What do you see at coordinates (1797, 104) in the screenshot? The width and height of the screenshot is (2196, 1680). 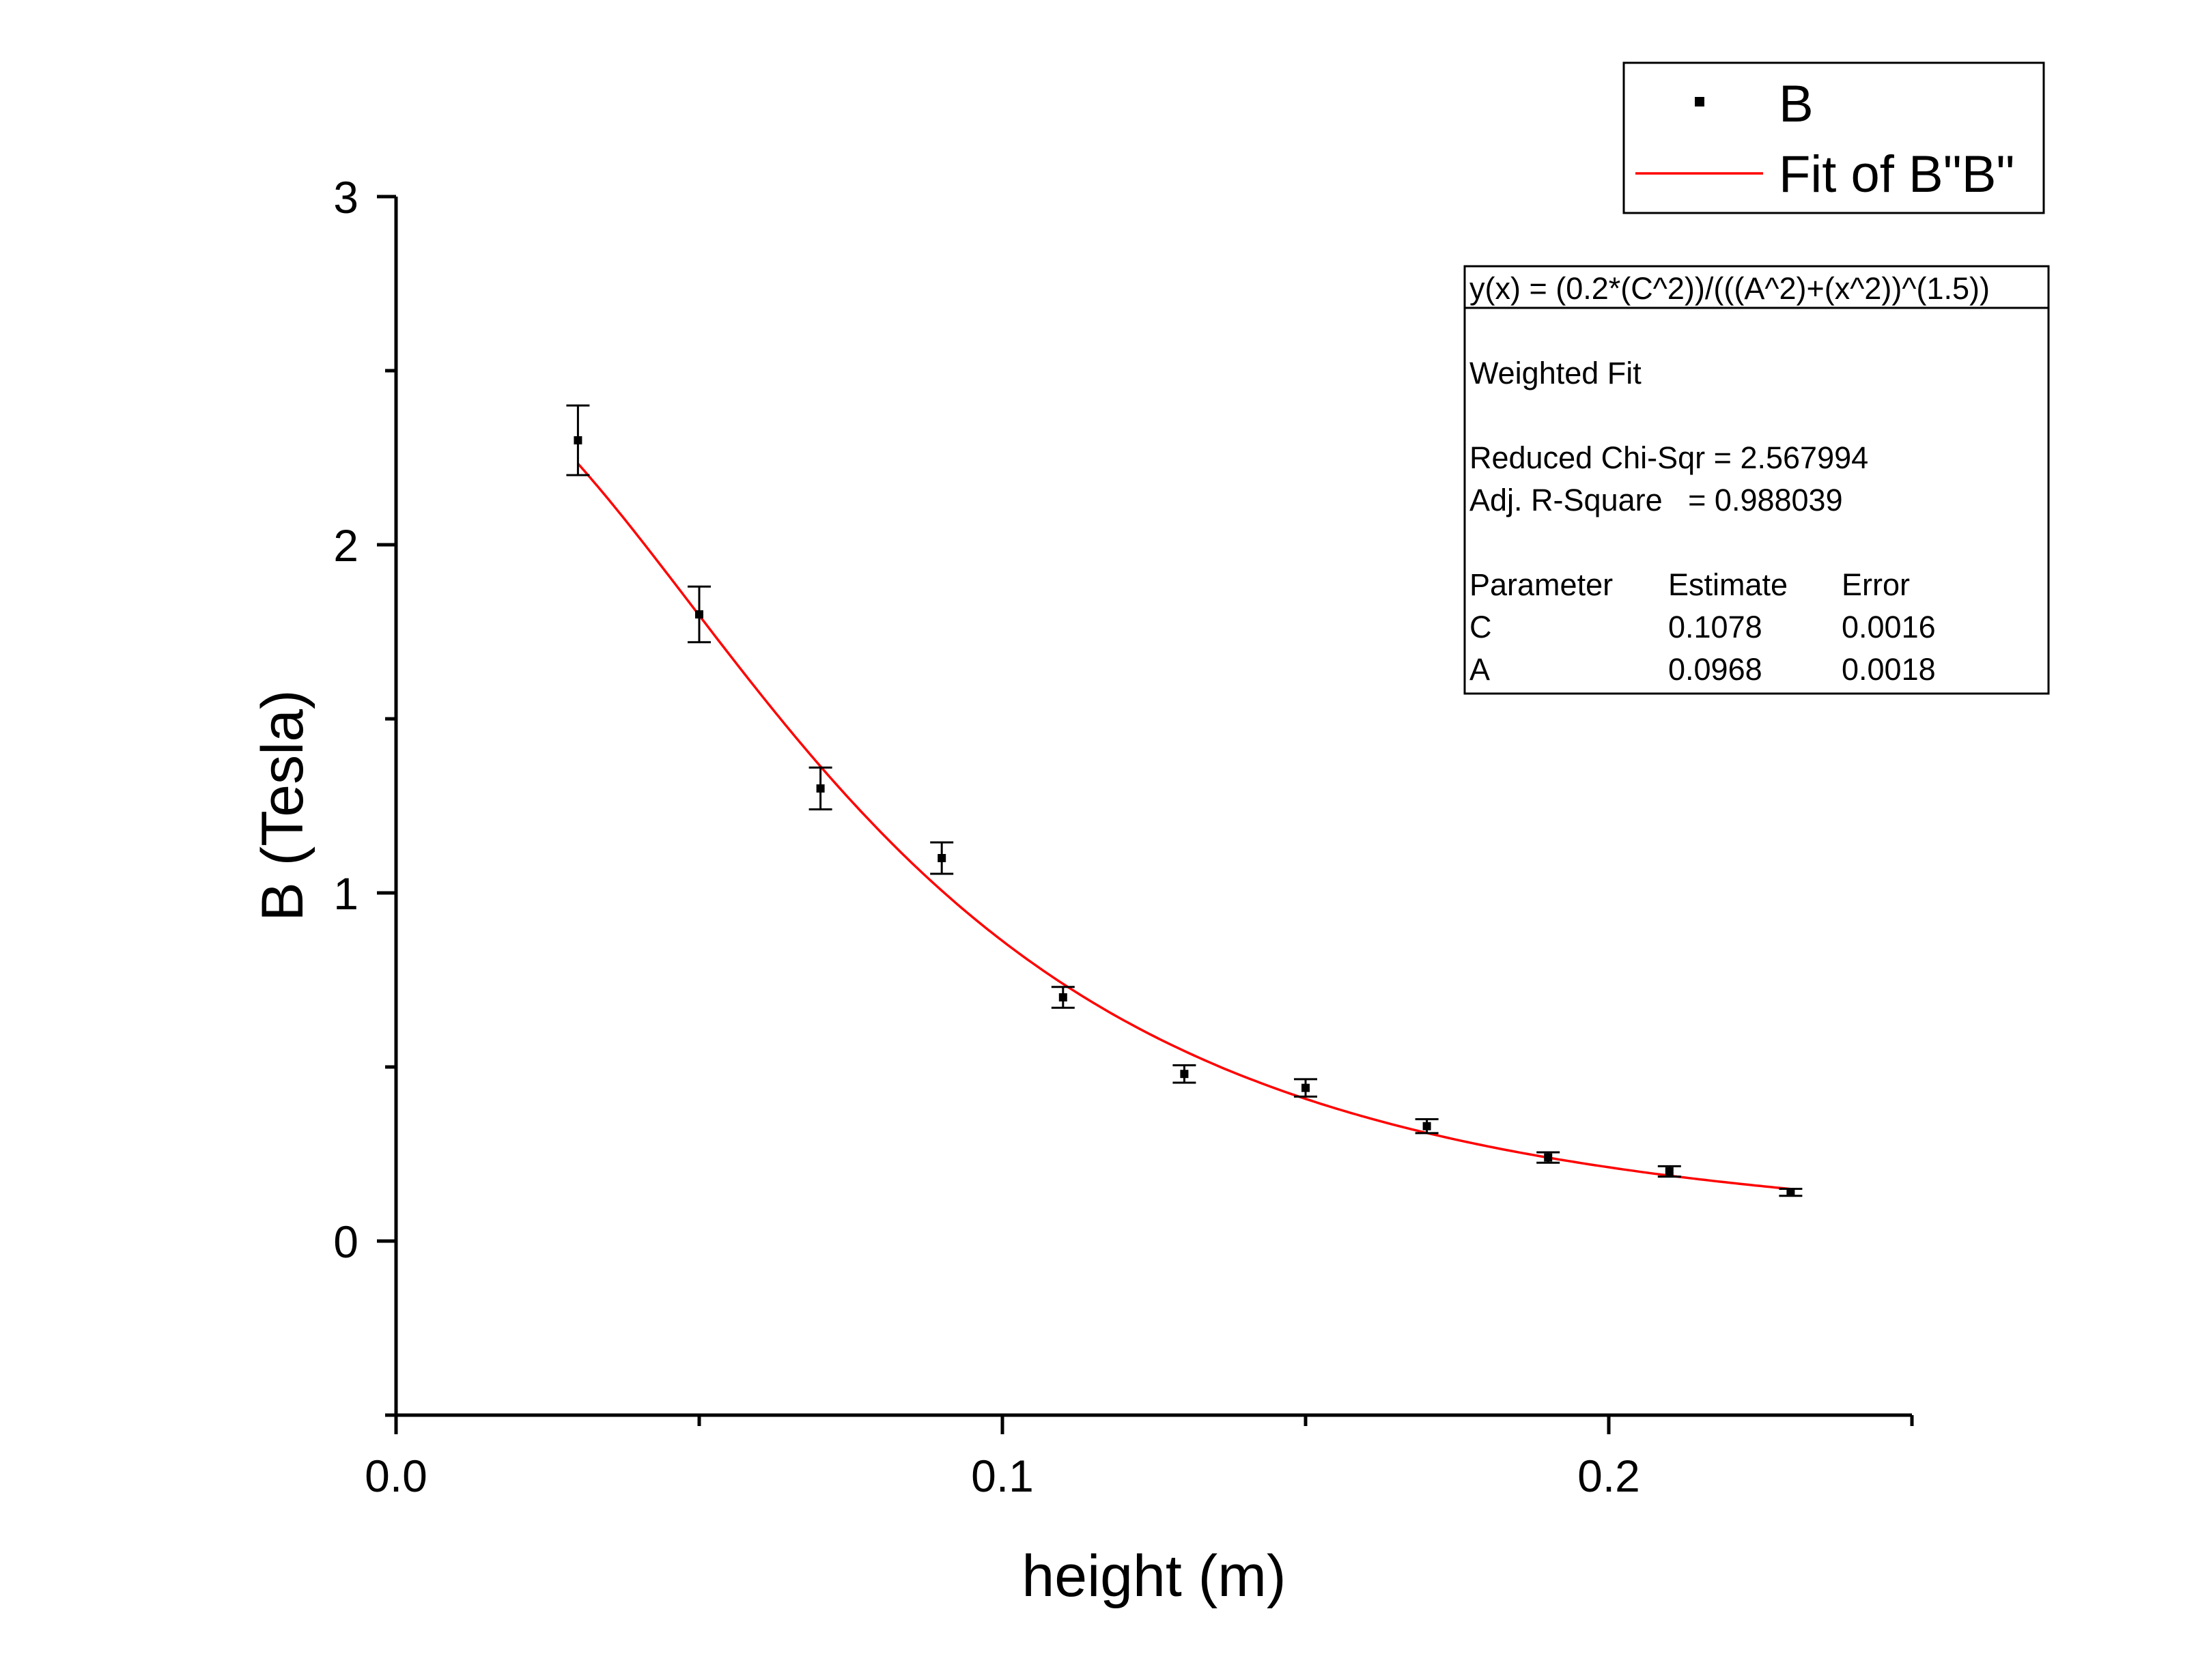 I see `legend-label-b: B` at bounding box center [1797, 104].